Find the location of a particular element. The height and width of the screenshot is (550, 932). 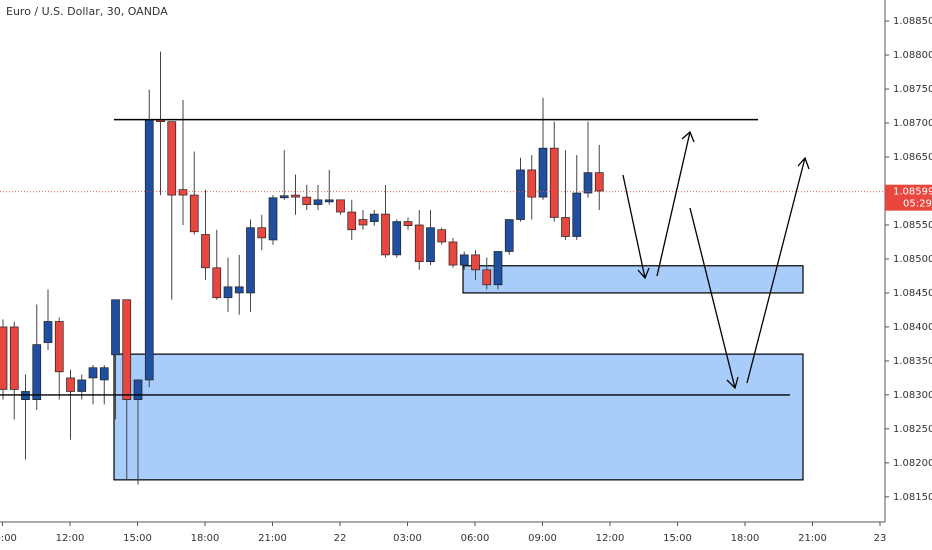

x-tick-label: 22 is located at coordinates (340, 538).